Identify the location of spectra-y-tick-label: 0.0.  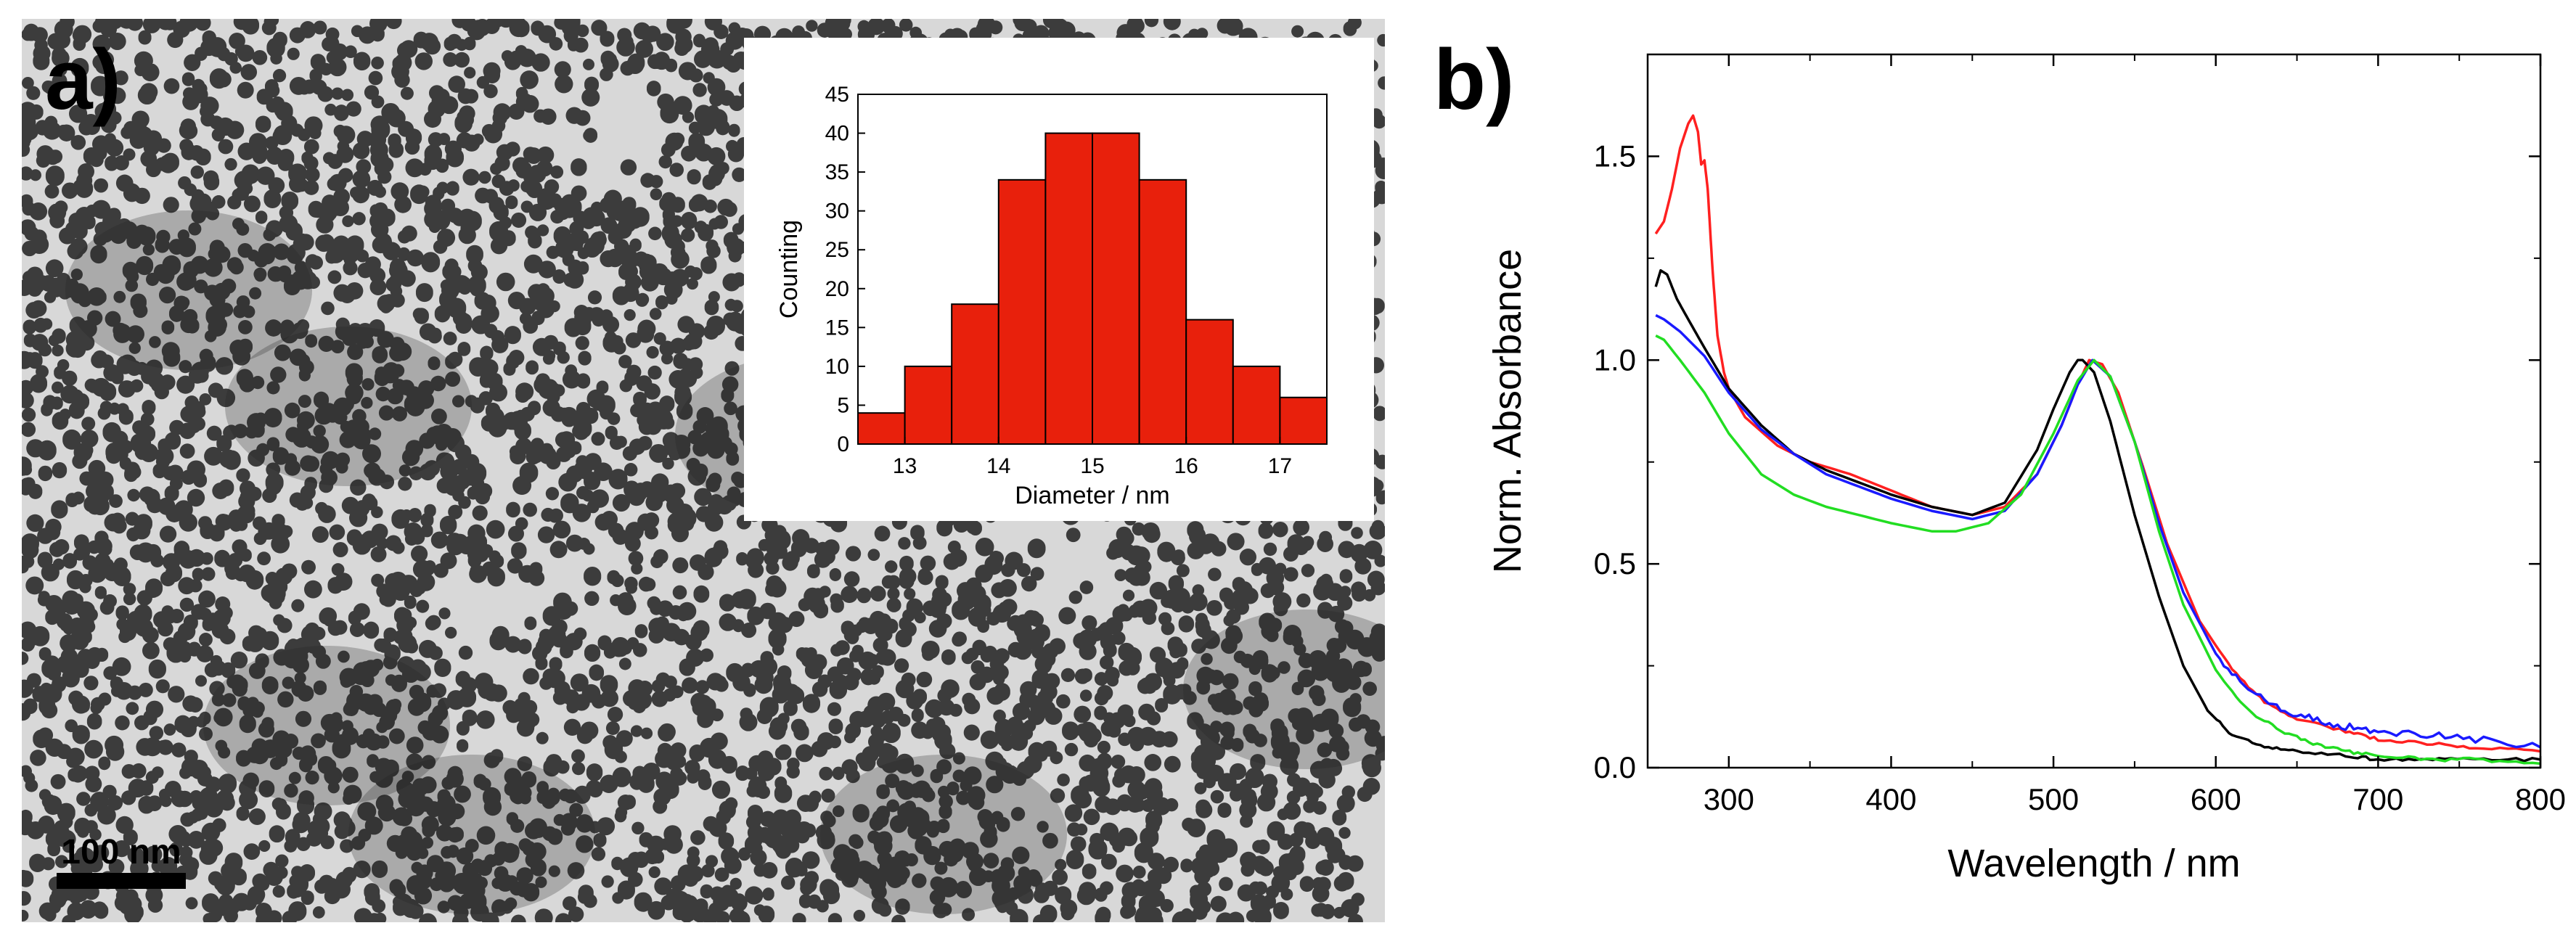
(1615, 767).